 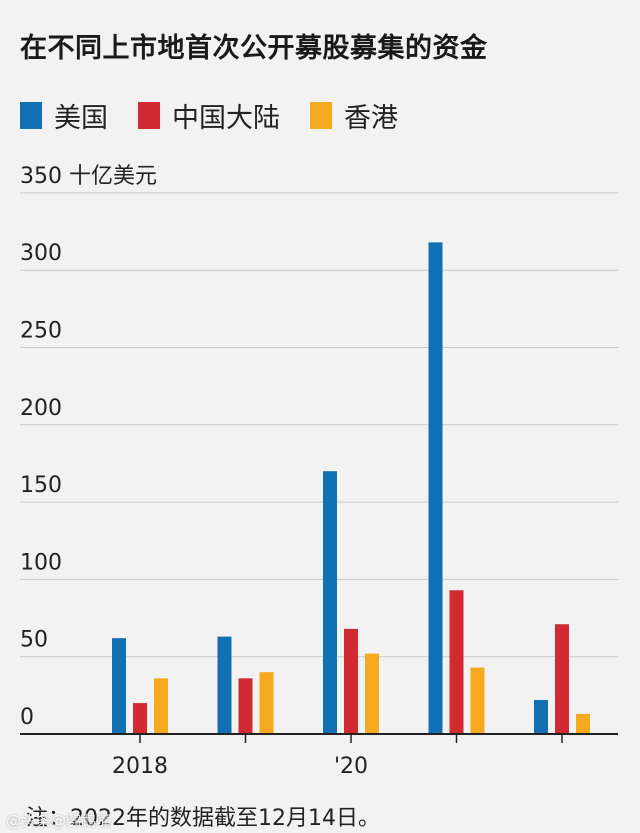 I want to click on y-axis-labels: 0 50 100 150 200 250 300 350 十亿美元, so click(x=88, y=447).